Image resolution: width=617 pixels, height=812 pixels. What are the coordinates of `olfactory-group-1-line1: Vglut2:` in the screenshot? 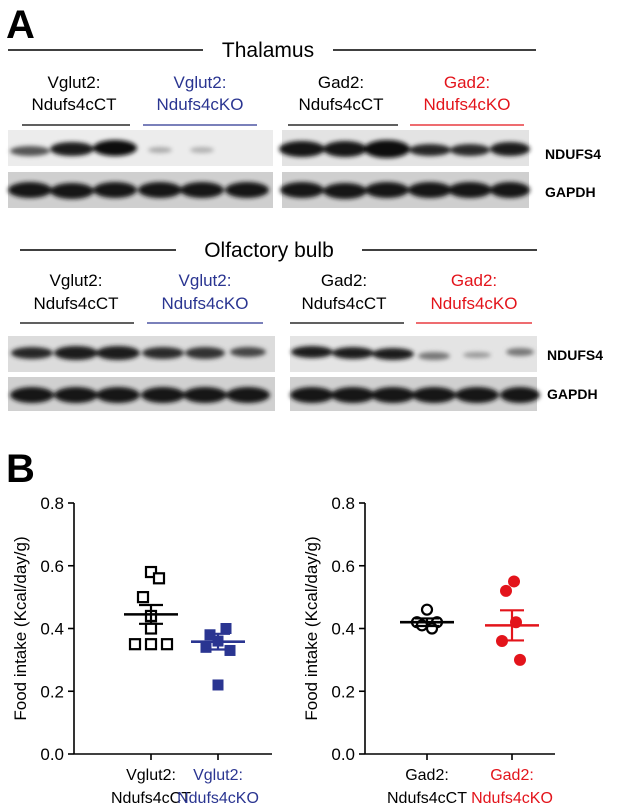 It's located at (76, 280).